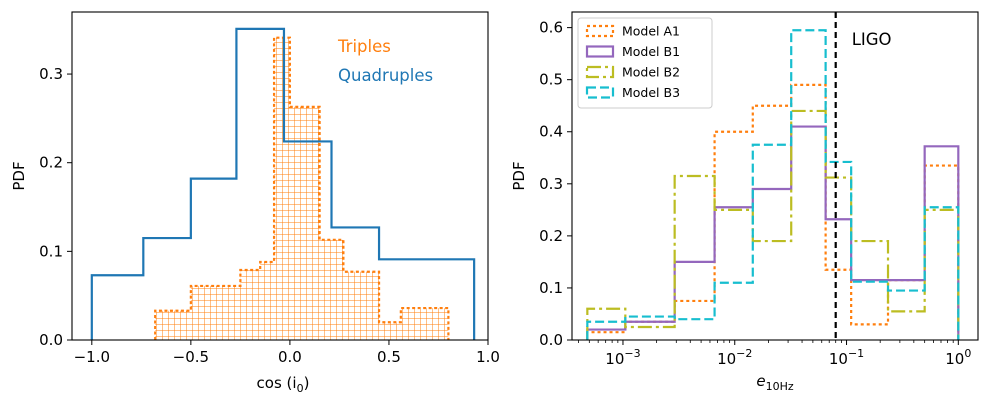 This screenshot has width=984, height=397. I want to click on right-x-axis-title: e10Hz, so click(775, 382).